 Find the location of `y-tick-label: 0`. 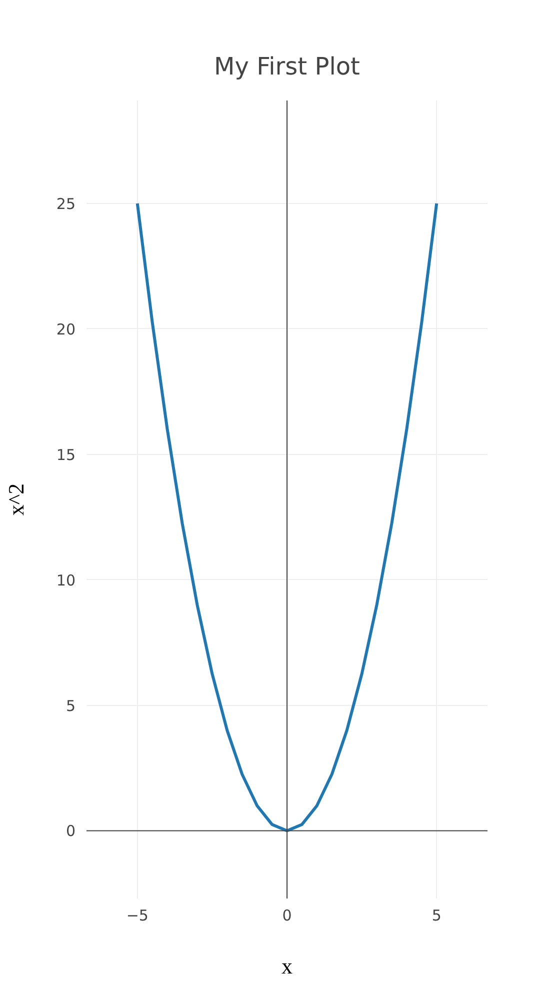

y-tick-label: 0 is located at coordinates (71, 831).